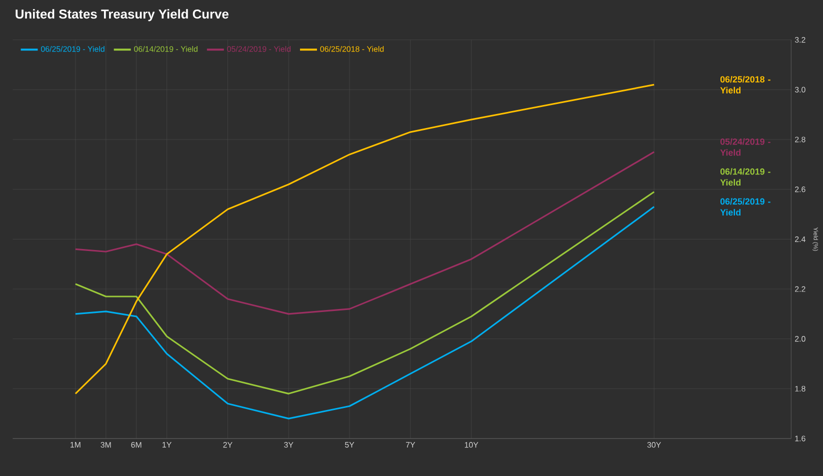 The width and height of the screenshot is (823, 476). I want to click on chart-title: United States Treasury Yield Curve, so click(122, 14).